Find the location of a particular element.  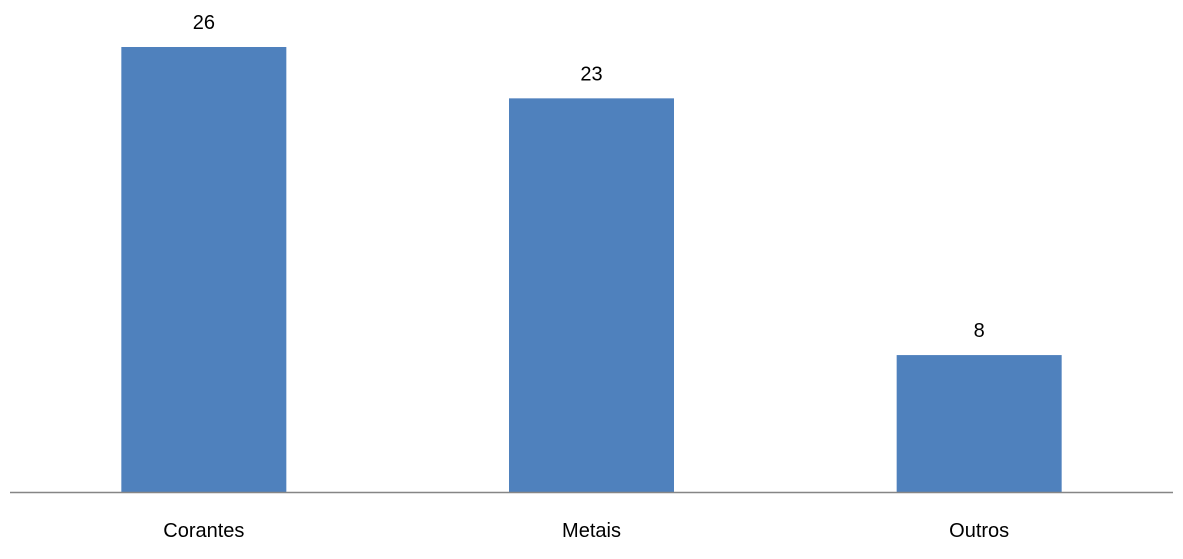

x-tick-label-corantes: Corantes is located at coordinates (203, 531).